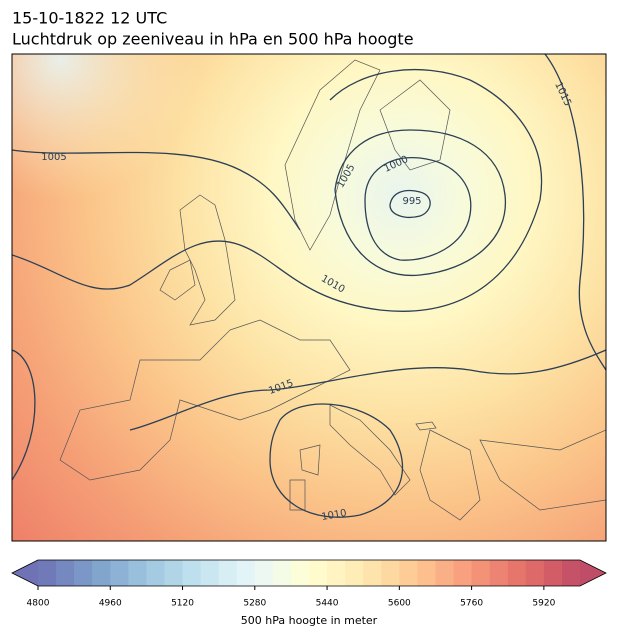 The width and height of the screenshot is (618, 643). Describe the element at coordinates (110, 604) in the screenshot. I see `colorbar-tick-label: 4960` at that location.